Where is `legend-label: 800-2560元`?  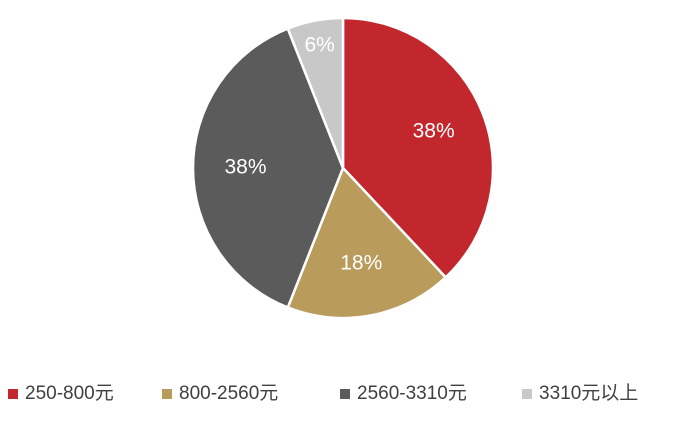 legend-label: 800-2560元 is located at coordinates (228, 393).